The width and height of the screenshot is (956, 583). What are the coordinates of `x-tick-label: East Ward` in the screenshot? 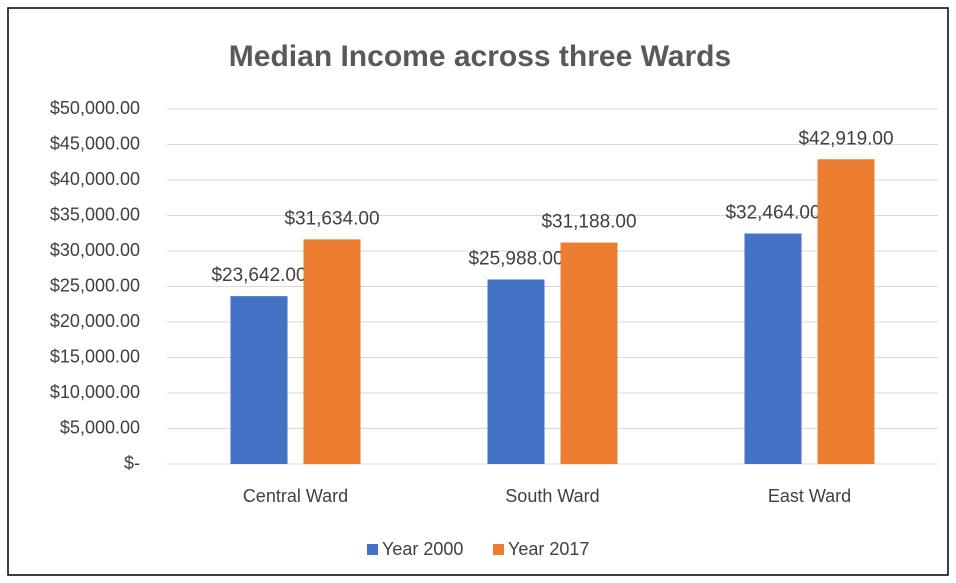 It's located at (809, 496).